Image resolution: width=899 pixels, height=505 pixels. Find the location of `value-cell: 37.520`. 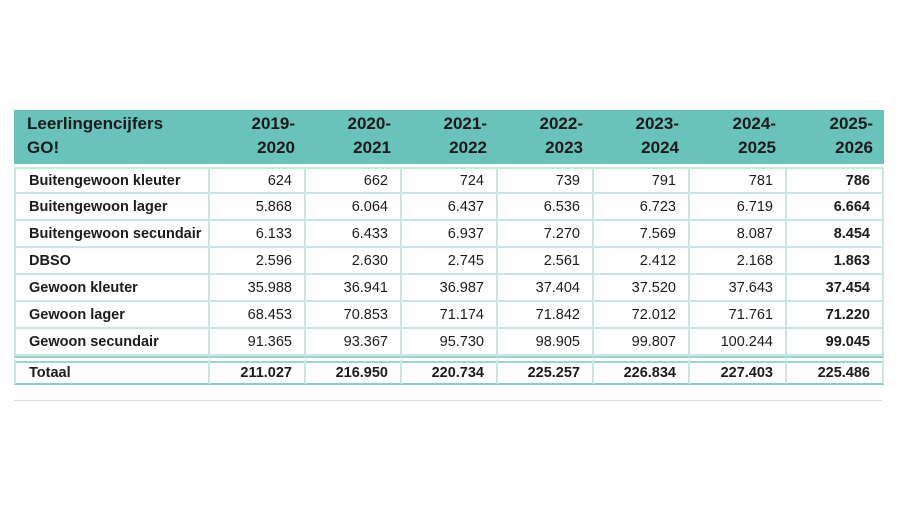

value-cell: 37.520 is located at coordinates (642, 288).